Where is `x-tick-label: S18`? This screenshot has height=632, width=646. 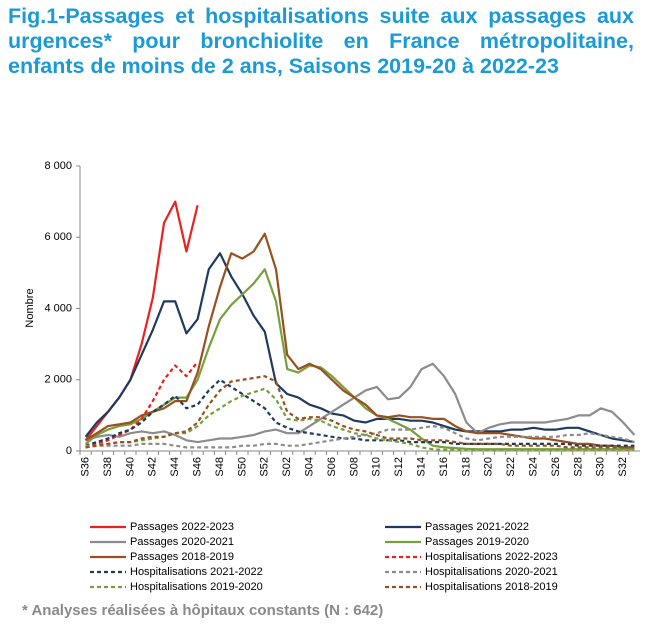
x-tick-label: S18 is located at coordinates (466, 467).